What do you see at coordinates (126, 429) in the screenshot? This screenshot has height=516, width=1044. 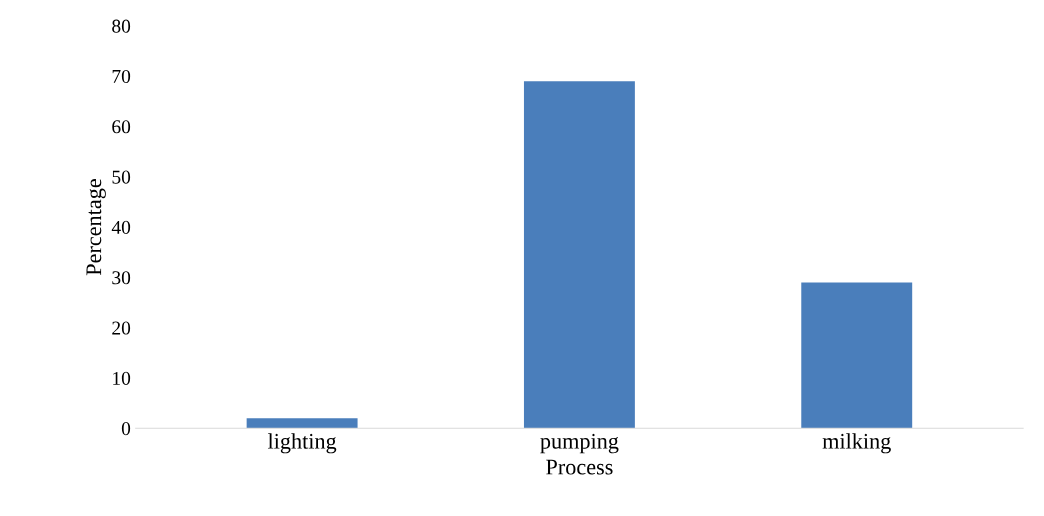 I see `y-tick-label: 0` at bounding box center [126, 429].